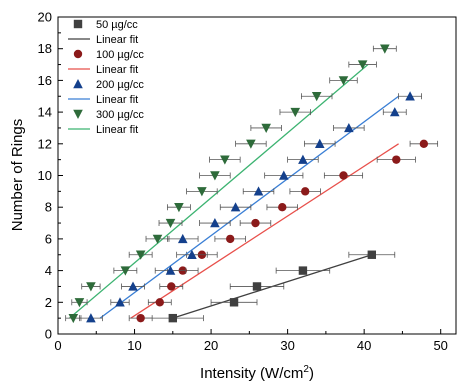 The image size is (462, 385). What do you see at coordinates (45, 175) in the screenshot?
I see `y-tick-label: 10` at bounding box center [45, 175].